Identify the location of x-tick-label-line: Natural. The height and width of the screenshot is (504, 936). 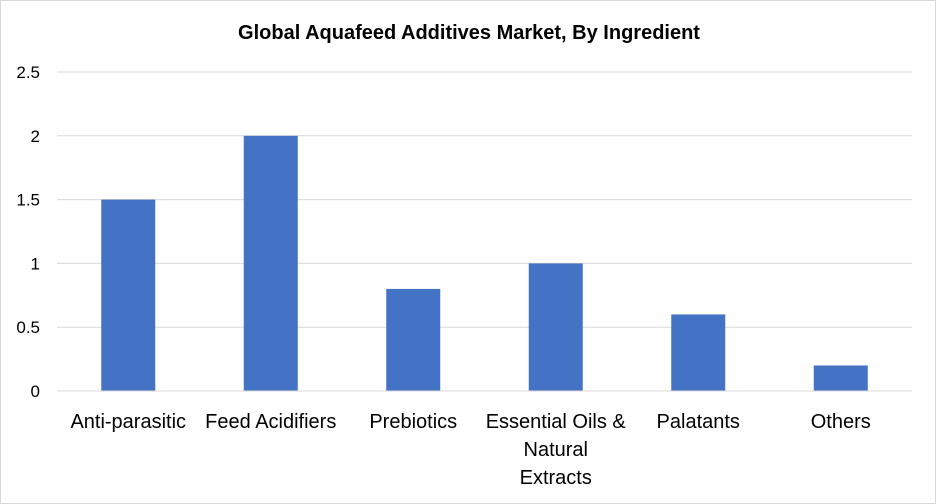
(556, 450).